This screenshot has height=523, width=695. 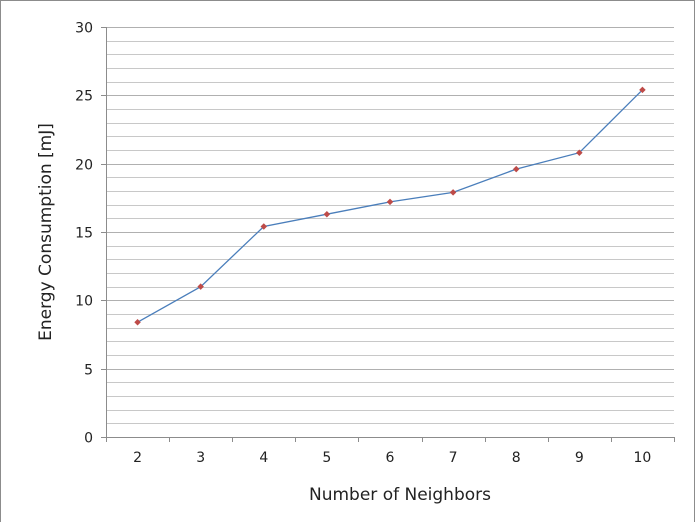 I want to click on x-tick-label: 8, so click(x=516, y=458).